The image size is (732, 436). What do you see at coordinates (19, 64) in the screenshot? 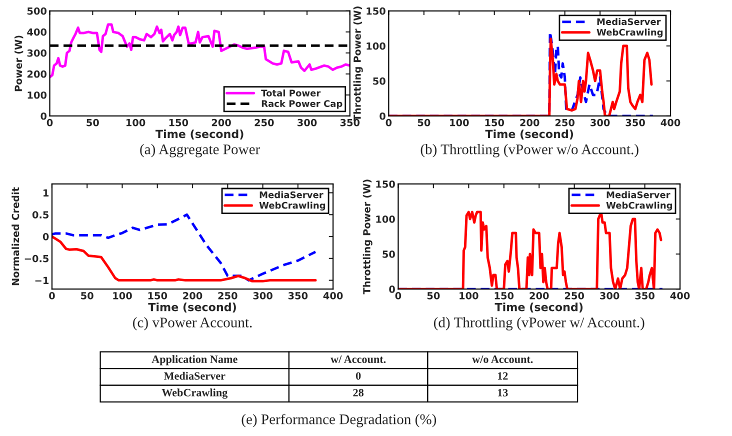
I see `y-axis-title: Power (W)` at bounding box center [19, 64].